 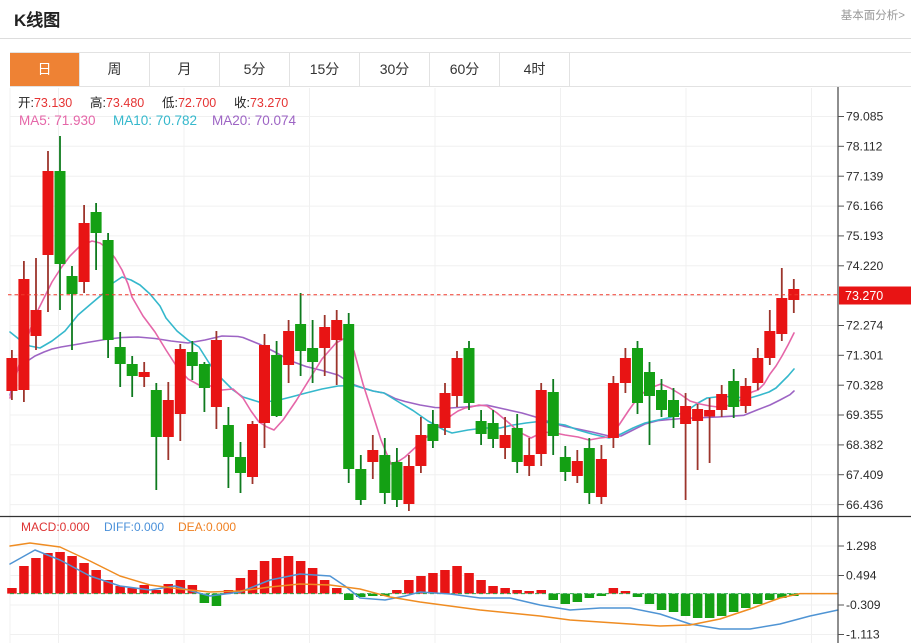 I want to click on svg-text: 77.139, so click(x=864, y=176).